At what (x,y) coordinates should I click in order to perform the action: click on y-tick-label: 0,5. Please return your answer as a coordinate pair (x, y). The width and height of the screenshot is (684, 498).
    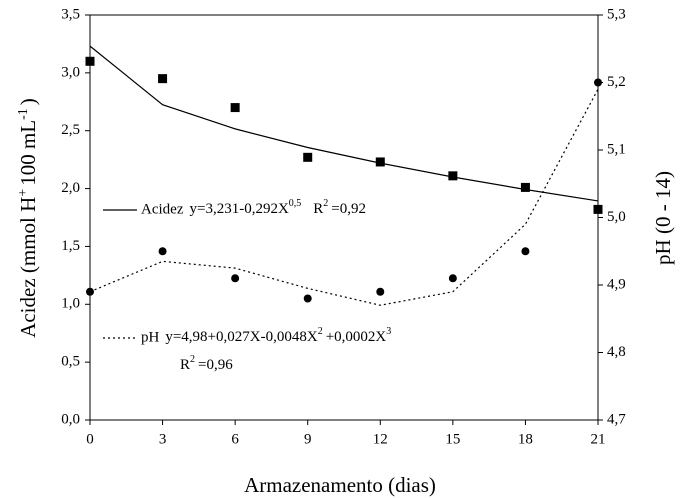
    Looking at the image, I should click on (70, 362).